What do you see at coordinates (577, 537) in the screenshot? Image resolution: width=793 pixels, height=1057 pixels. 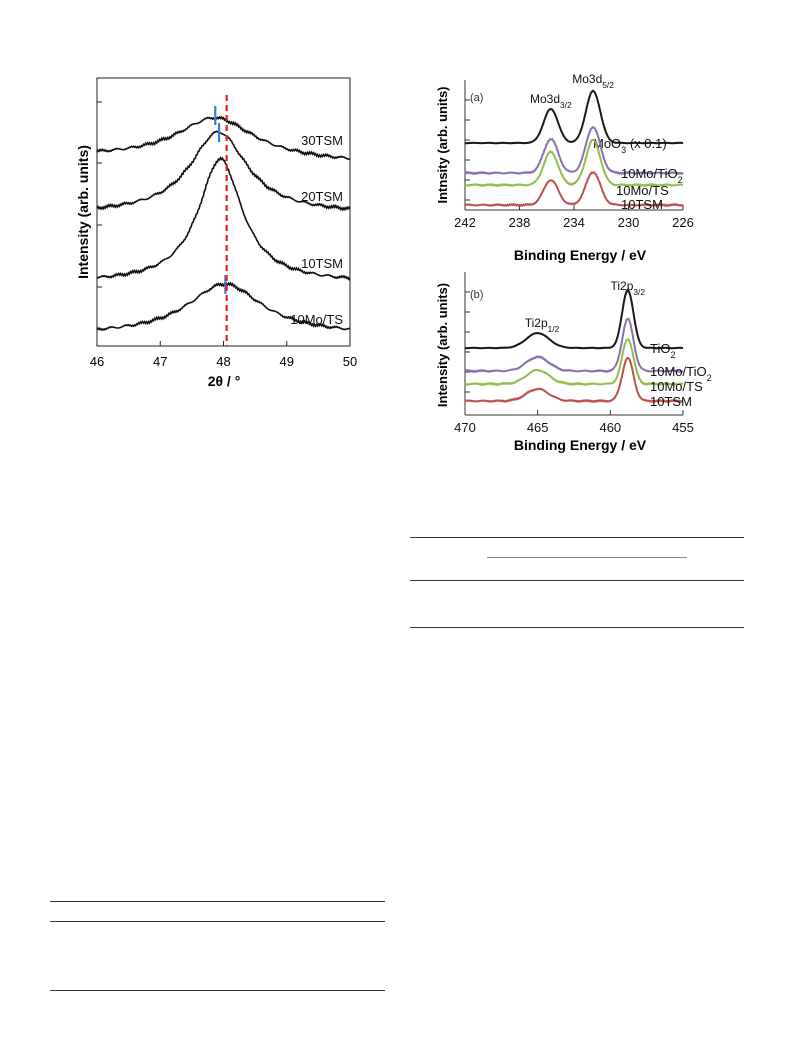 I see `table-top-rule-right` at bounding box center [577, 537].